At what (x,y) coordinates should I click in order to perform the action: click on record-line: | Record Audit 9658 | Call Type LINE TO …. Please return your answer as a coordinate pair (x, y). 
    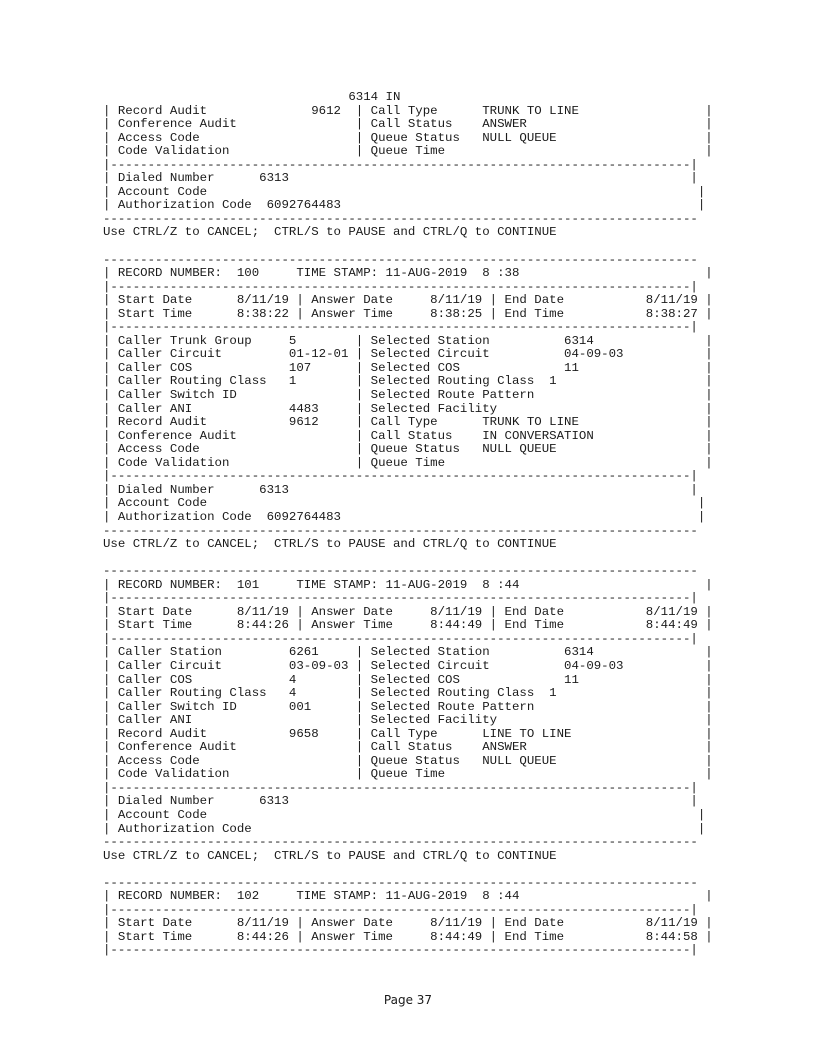
    Looking at the image, I should click on (408, 733).